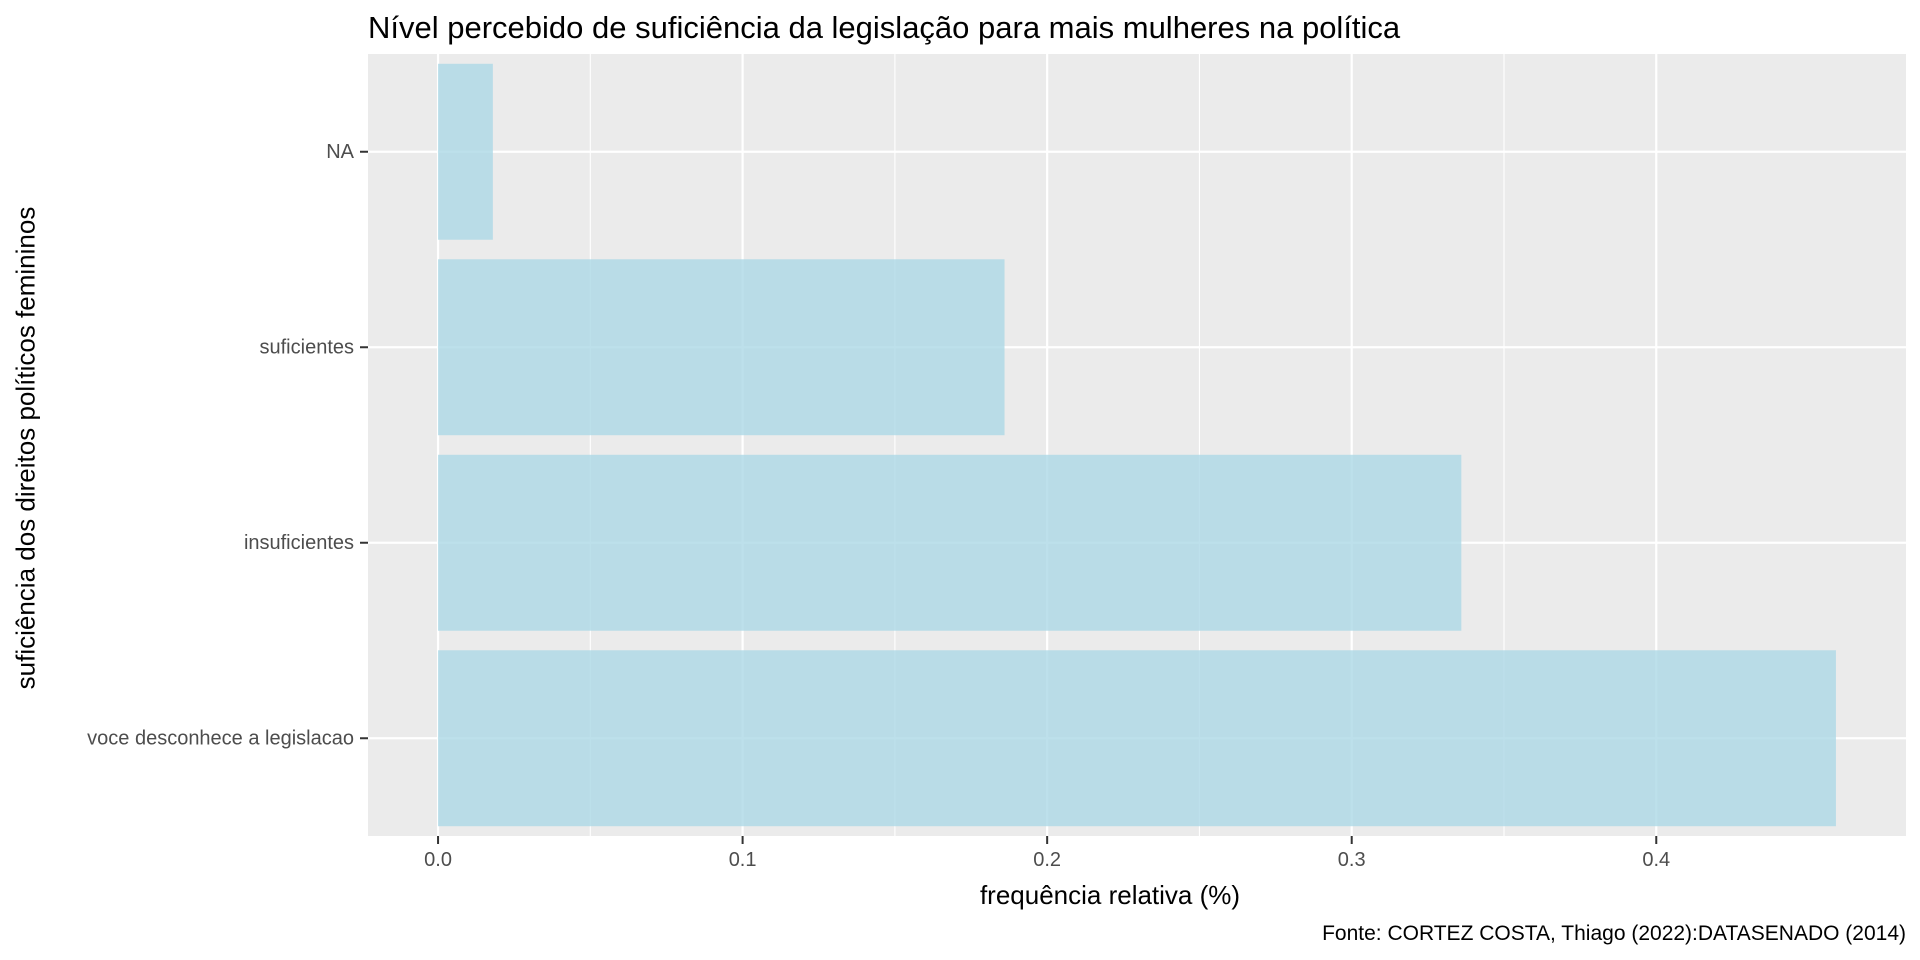  What do you see at coordinates (438, 860) in the screenshot?
I see `x-tick-label: 0.0` at bounding box center [438, 860].